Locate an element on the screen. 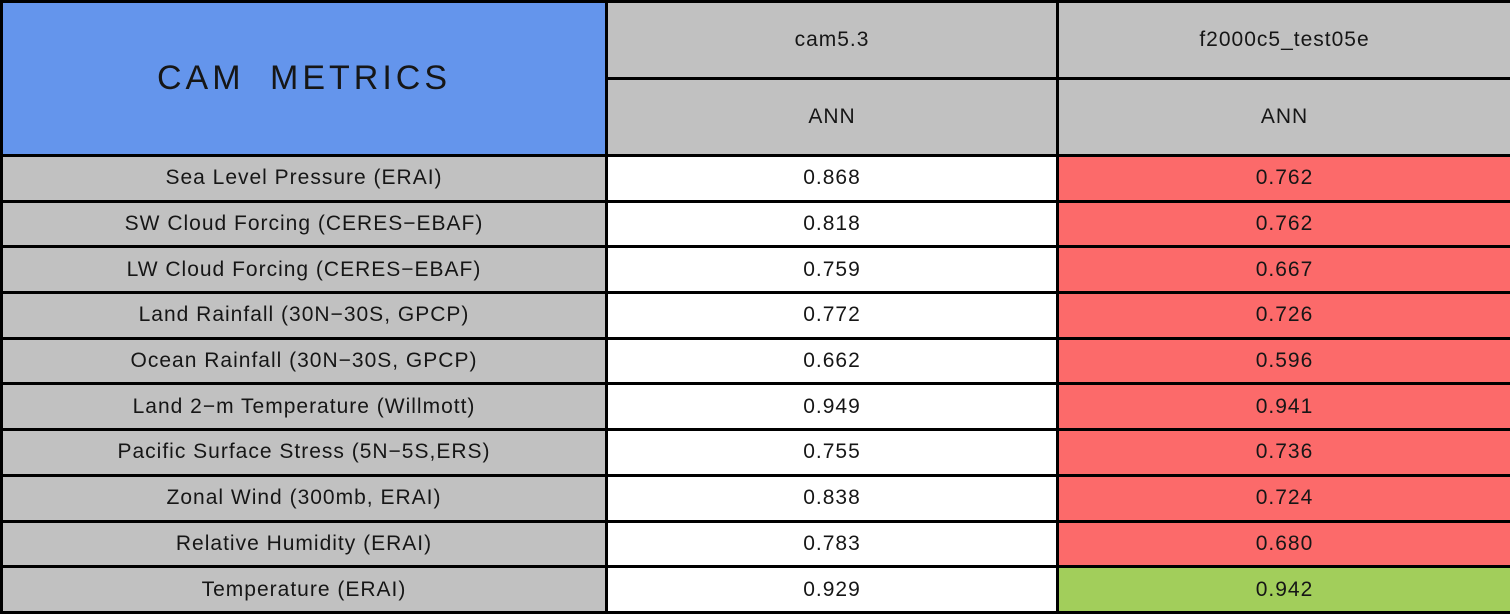 Image resolution: width=1510 pixels, height=614 pixels. test-model-value-cell: 0.596 is located at coordinates (1284, 361).